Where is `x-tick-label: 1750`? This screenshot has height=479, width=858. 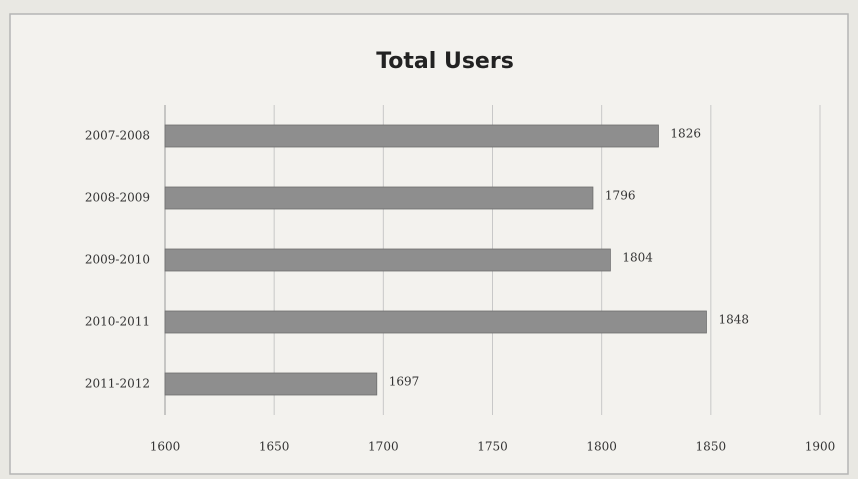 x-tick-label: 1750 is located at coordinates (492, 447).